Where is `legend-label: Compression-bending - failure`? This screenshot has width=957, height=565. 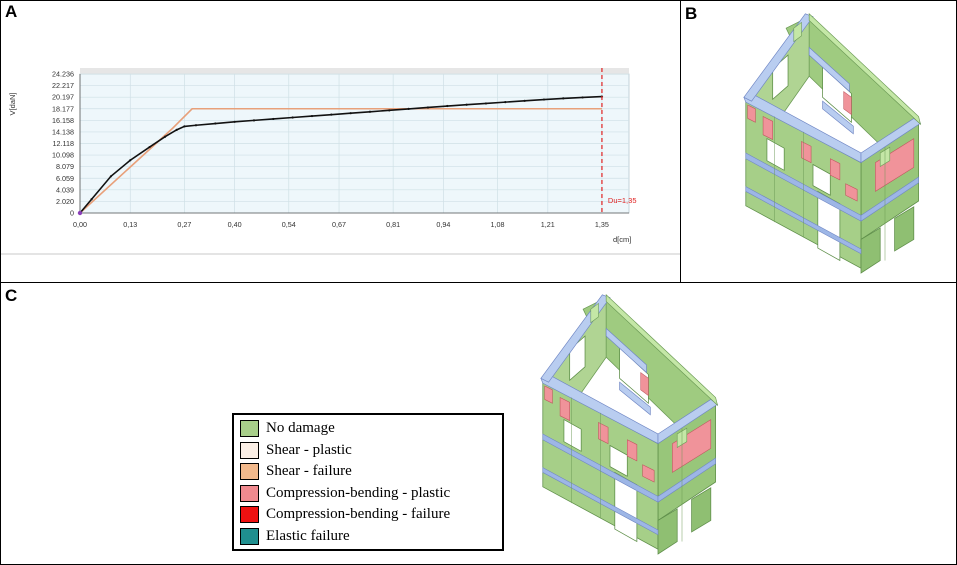
legend-label: Compression-bending - failure is located at coordinates (358, 514).